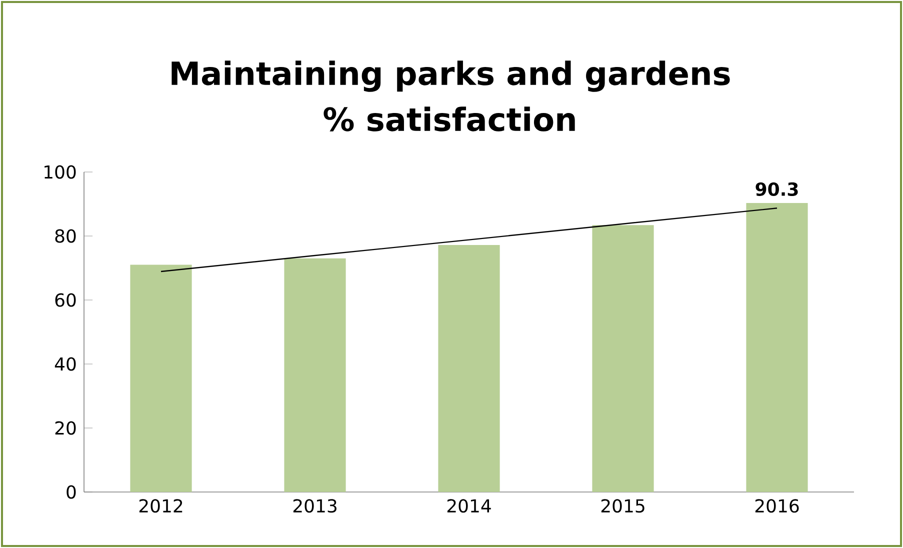  What do you see at coordinates (71, 492) in the screenshot?
I see `y-tick-label: 0` at bounding box center [71, 492].